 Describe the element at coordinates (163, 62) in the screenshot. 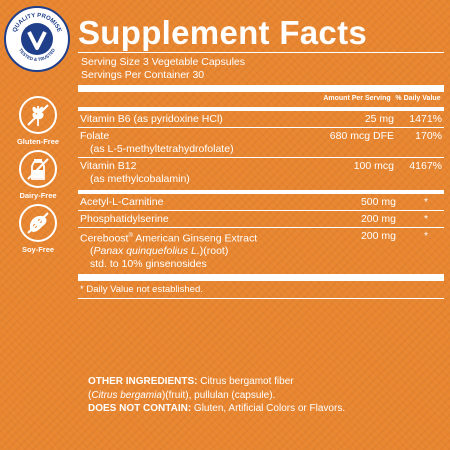

I see `serving-size: Serving Size 3 Vegetable Capsules` at that location.